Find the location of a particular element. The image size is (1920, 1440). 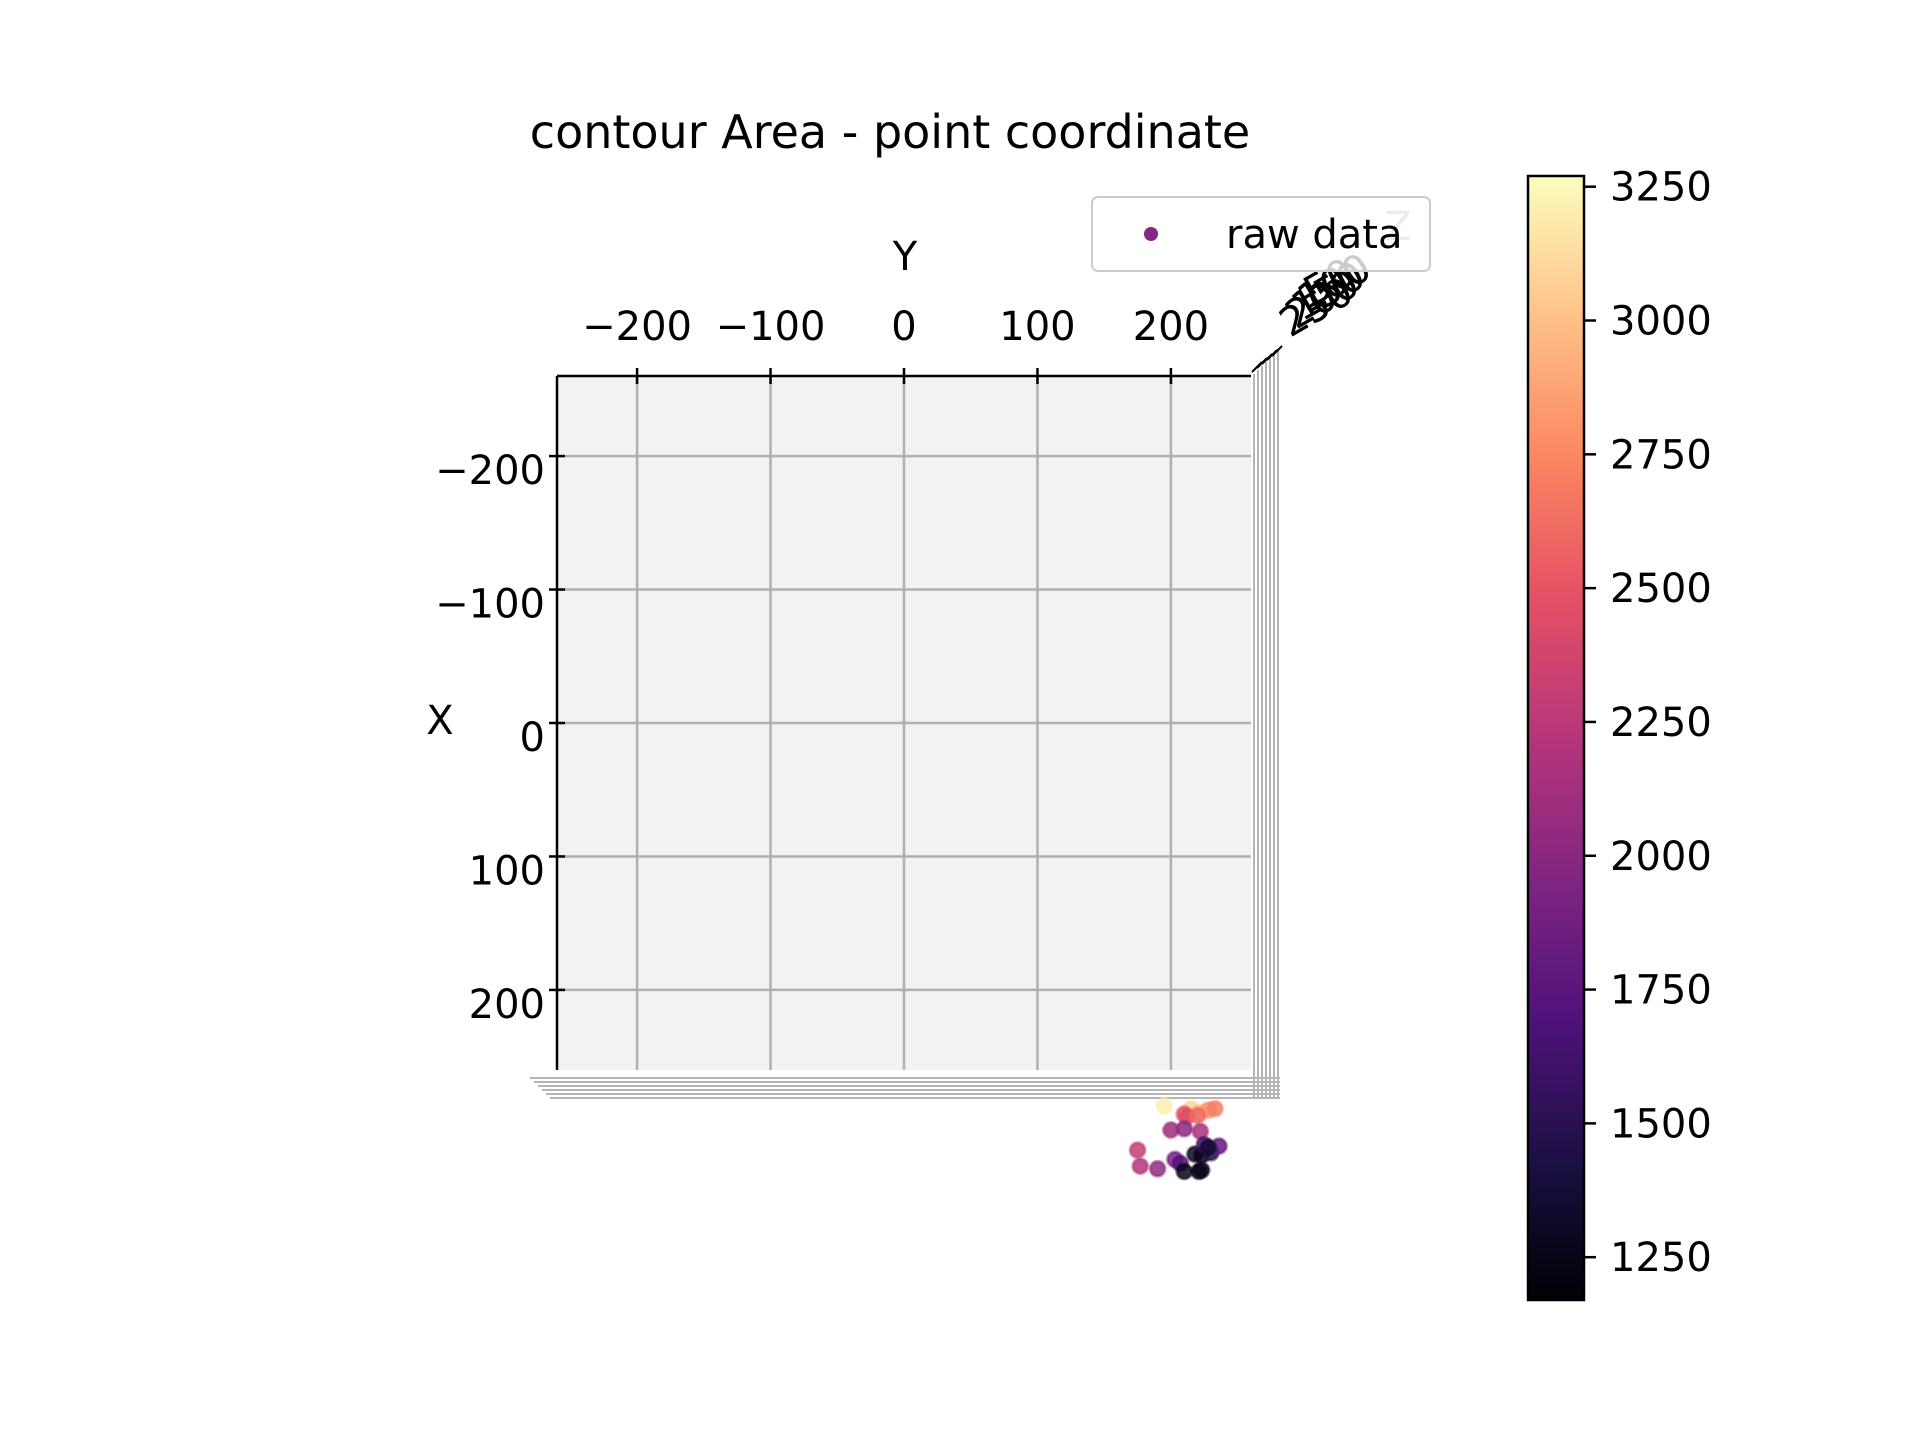

colorbar-tick-label: 2000 is located at coordinates (1661, 857).